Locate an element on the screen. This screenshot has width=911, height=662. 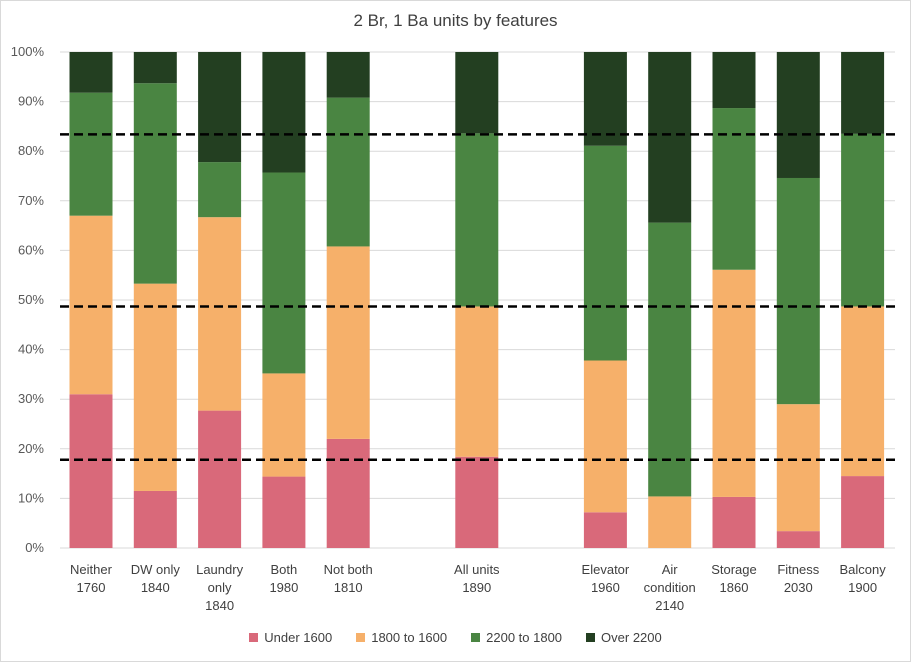
y-tick-label: 20% is located at coordinates (31, 448).